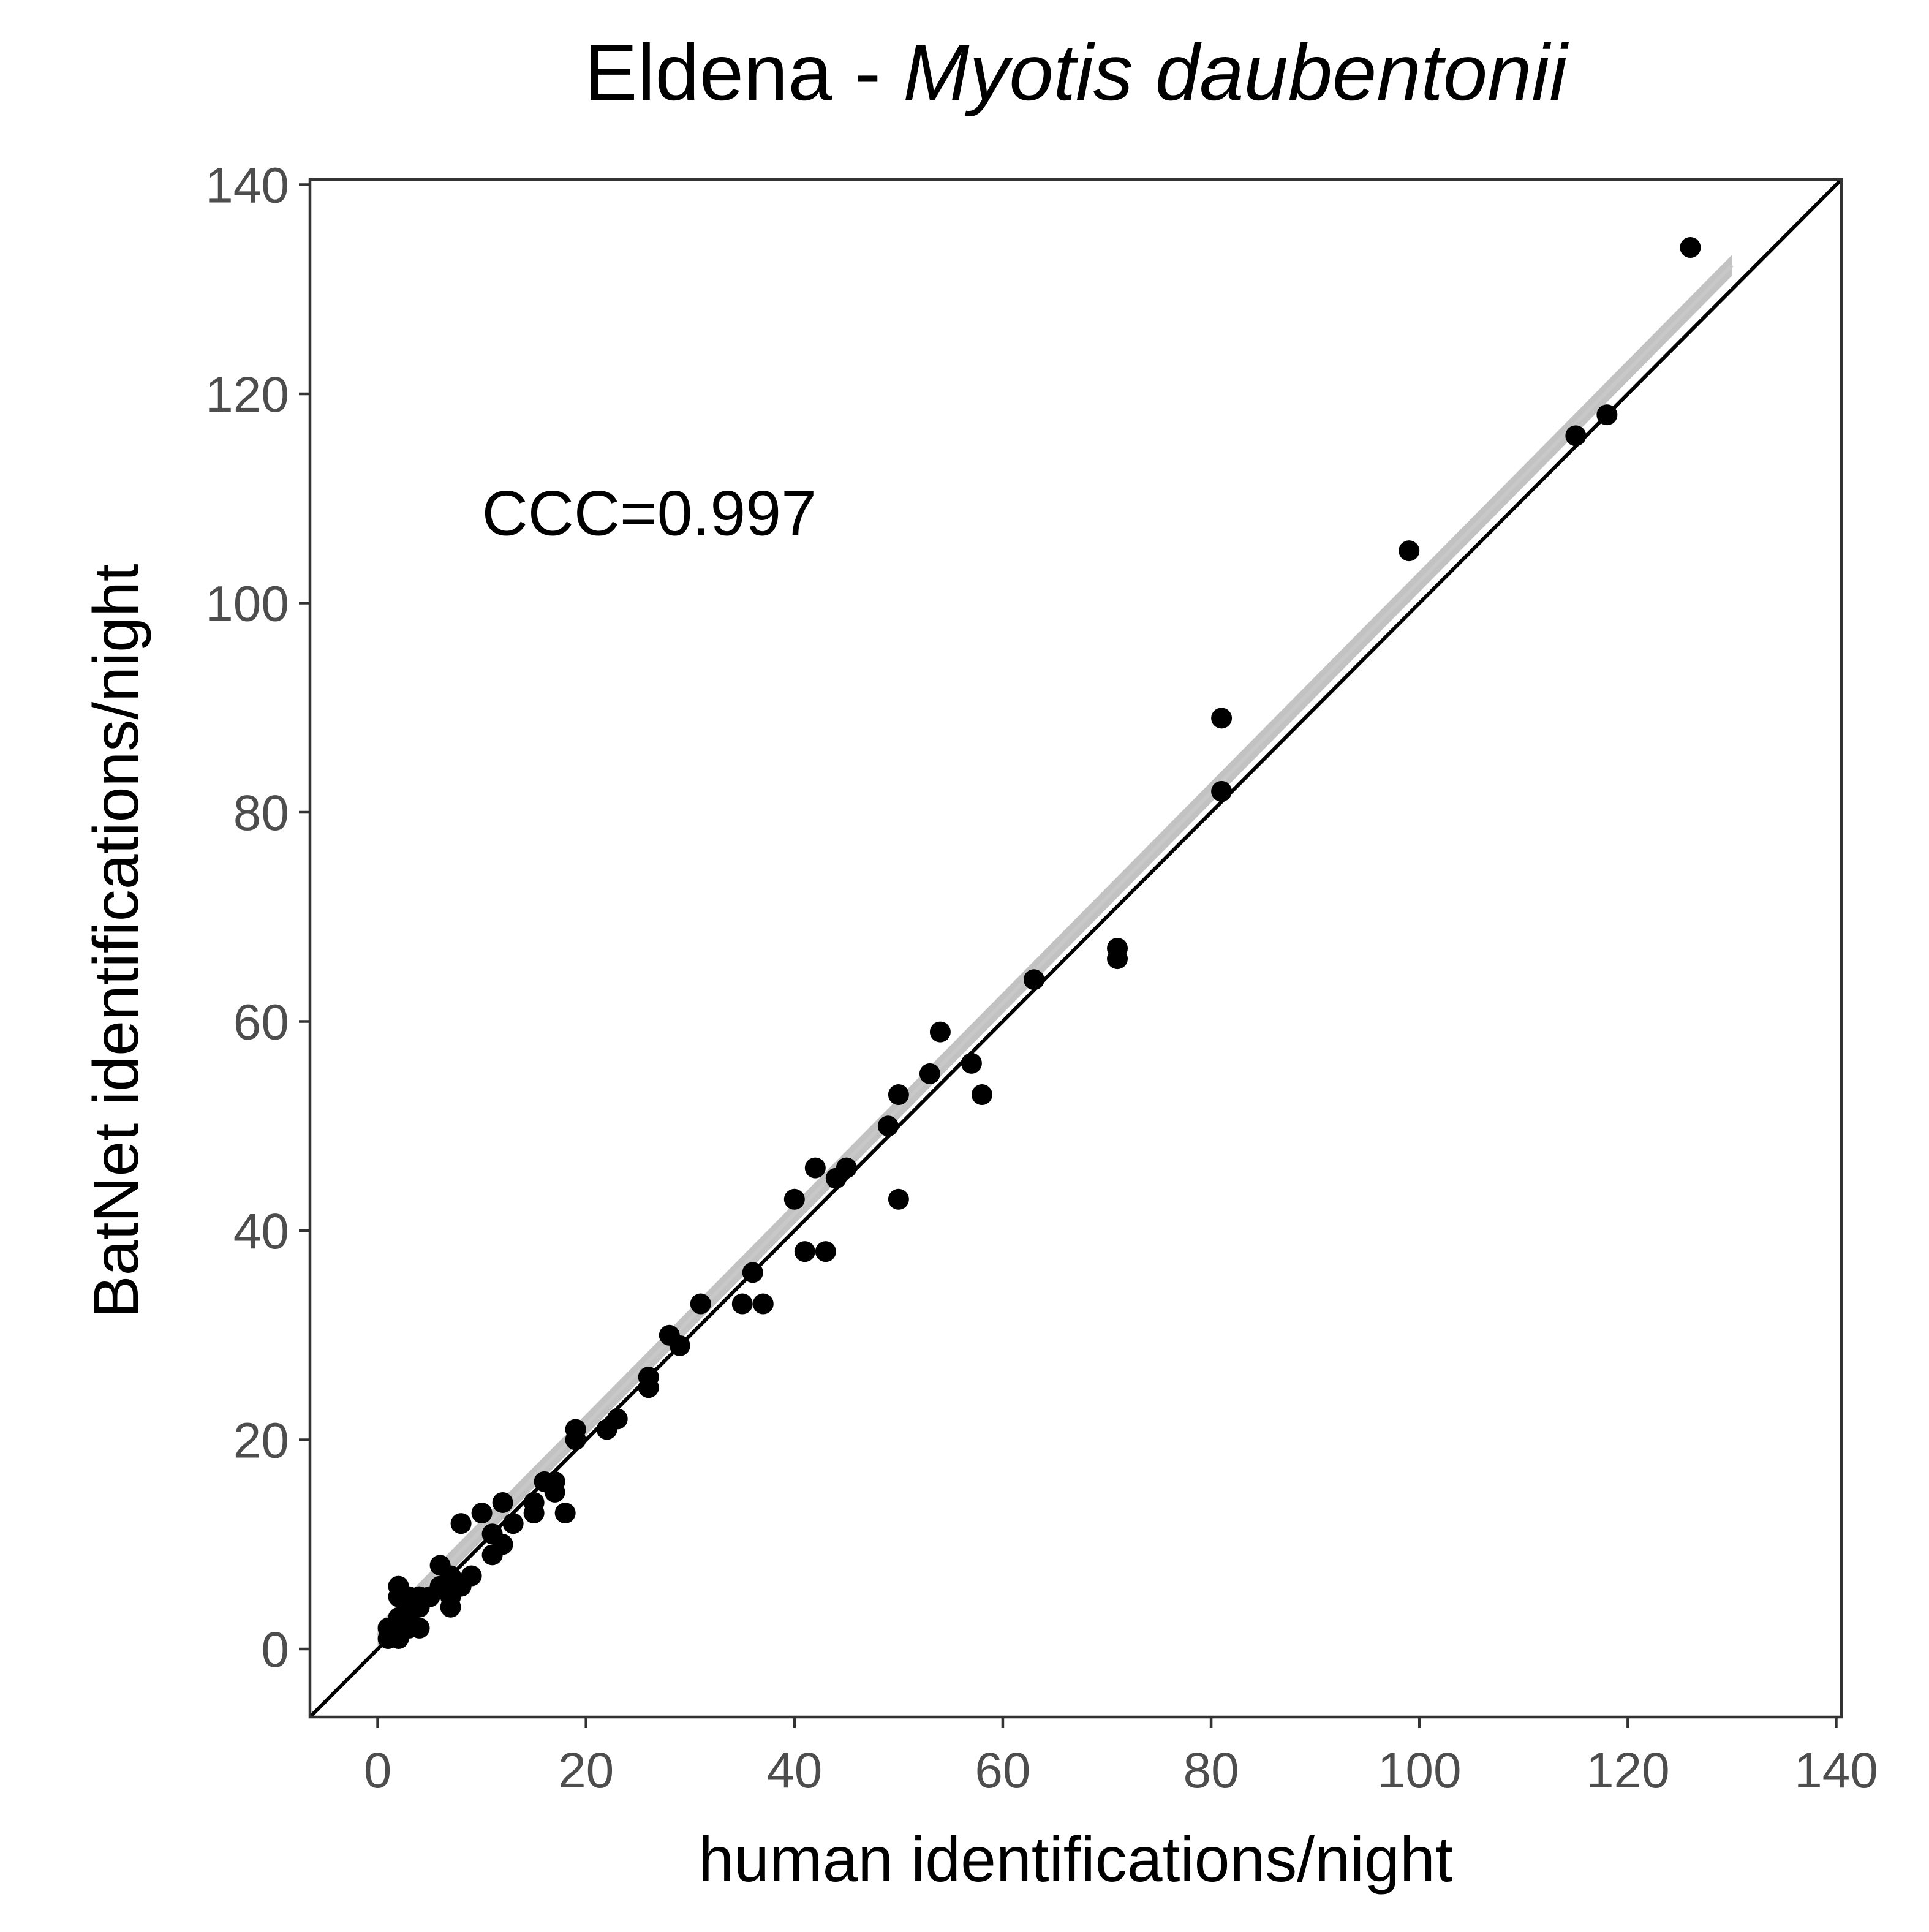 Image resolution: width=1929 pixels, height=1932 pixels. I want to click on x-tick-label: 60, so click(1002, 1770).